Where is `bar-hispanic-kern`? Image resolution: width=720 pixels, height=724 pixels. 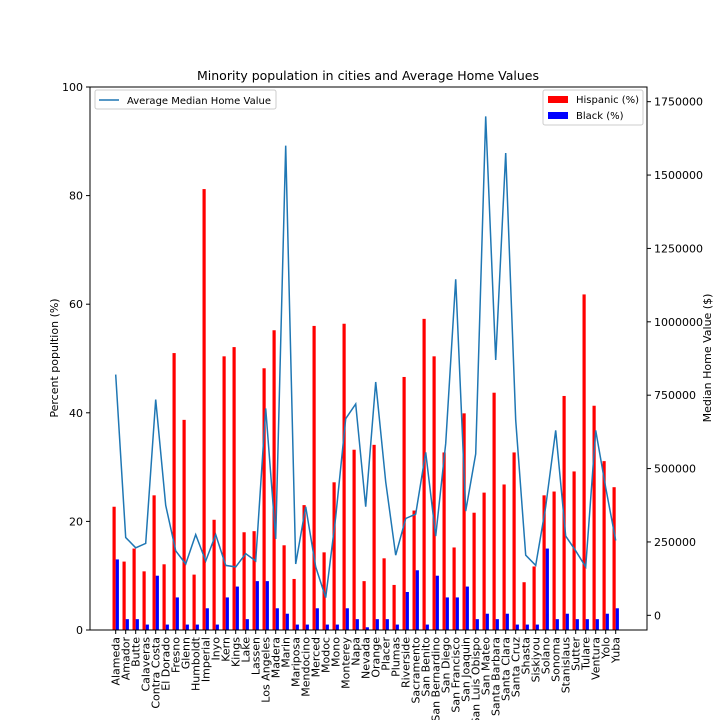
bar-hispanic-kern is located at coordinates (224, 493).